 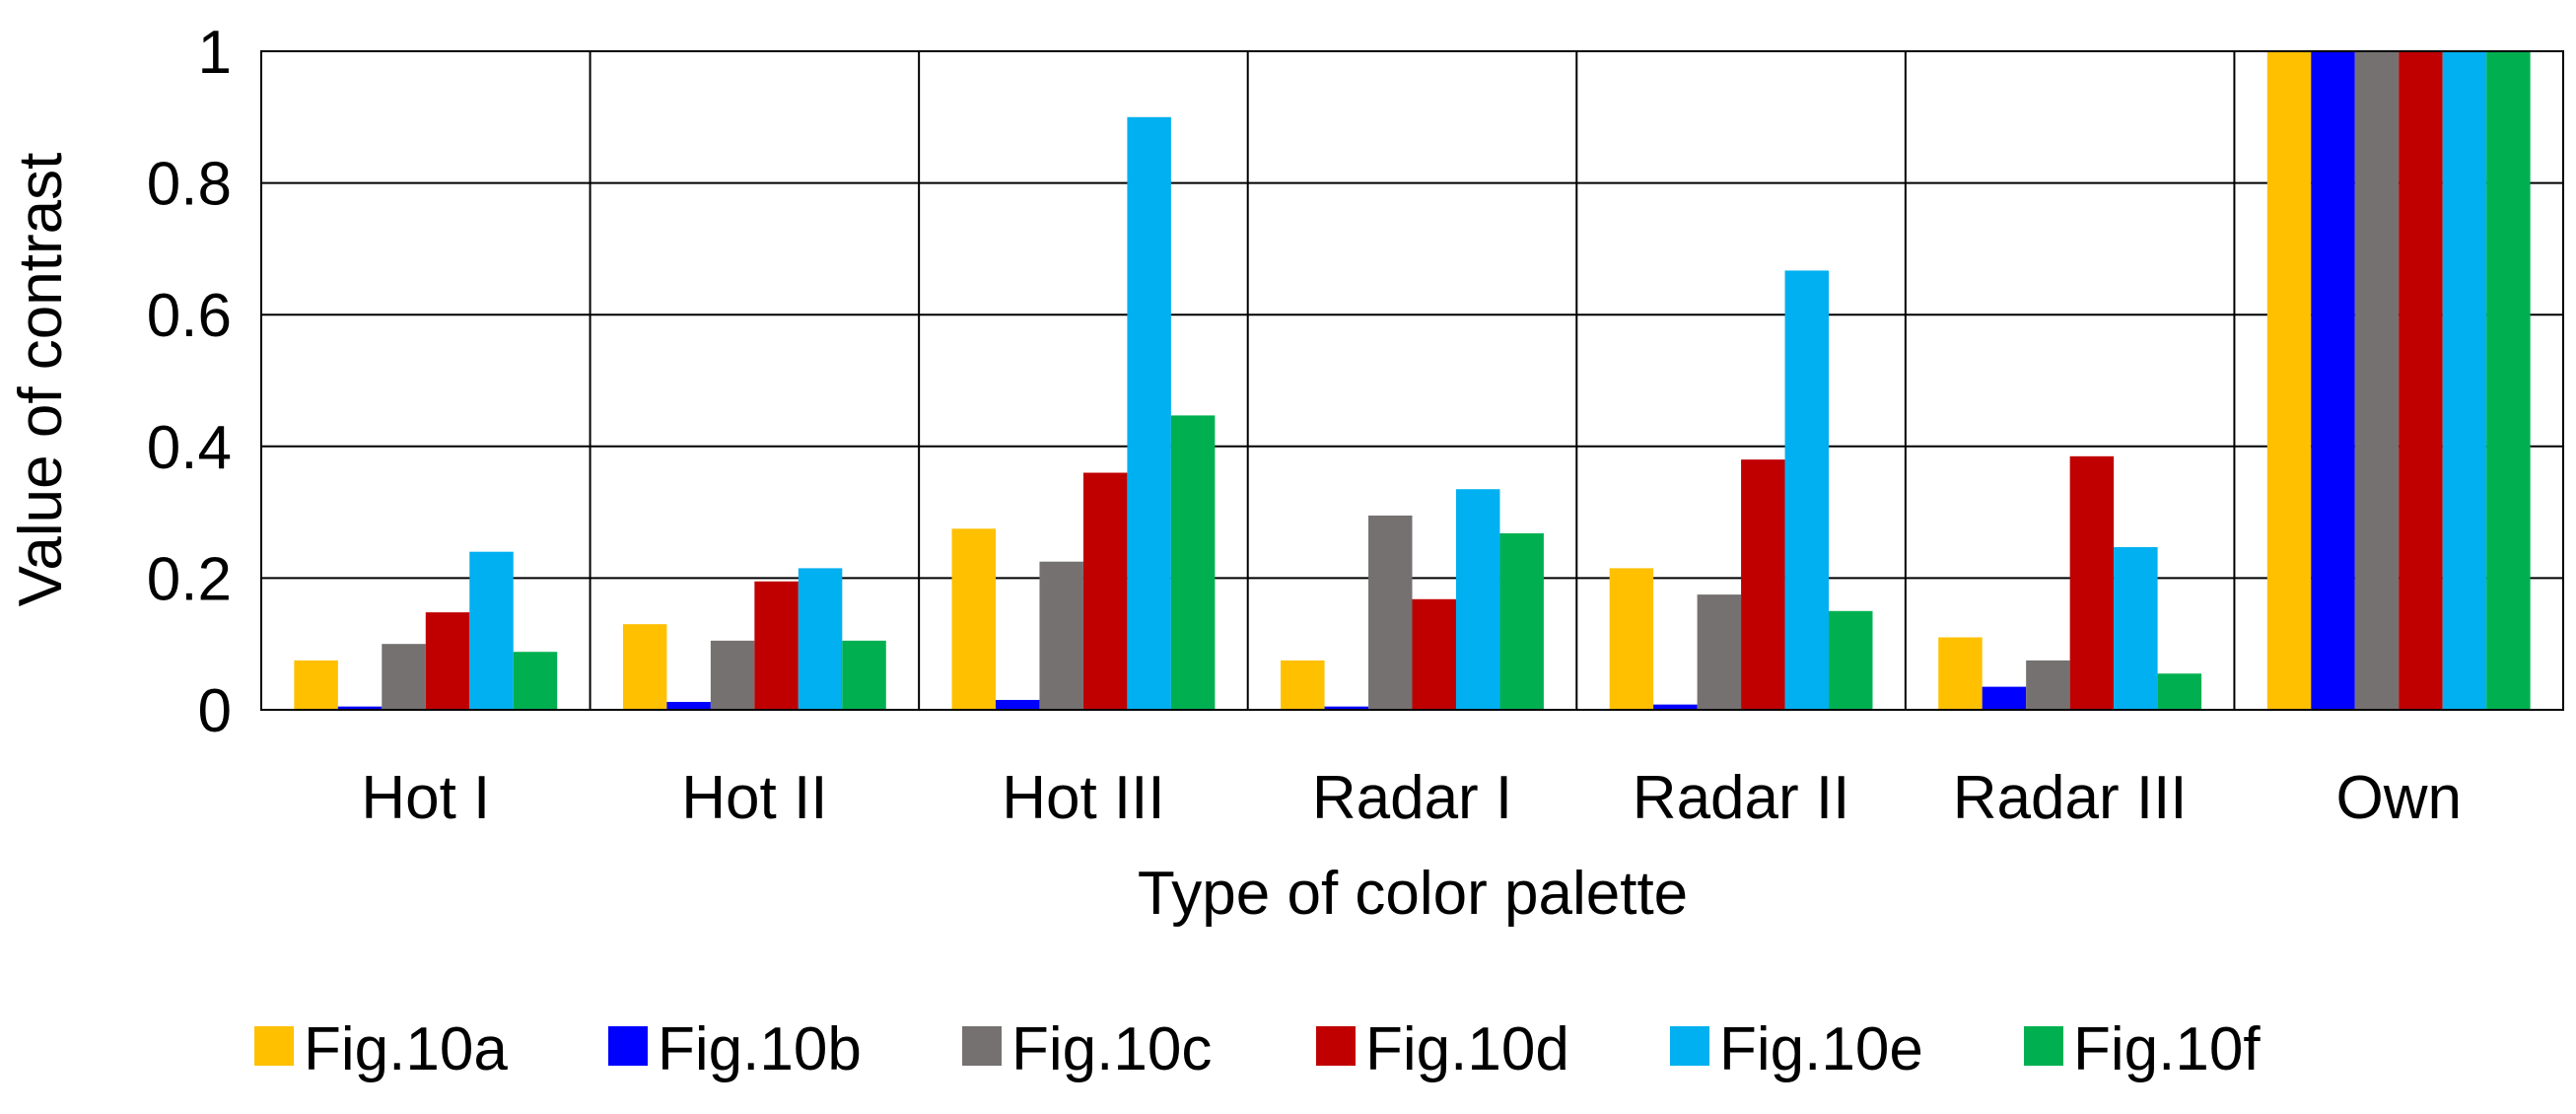 I want to click on y-tick-label: 0, so click(x=215, y=711).